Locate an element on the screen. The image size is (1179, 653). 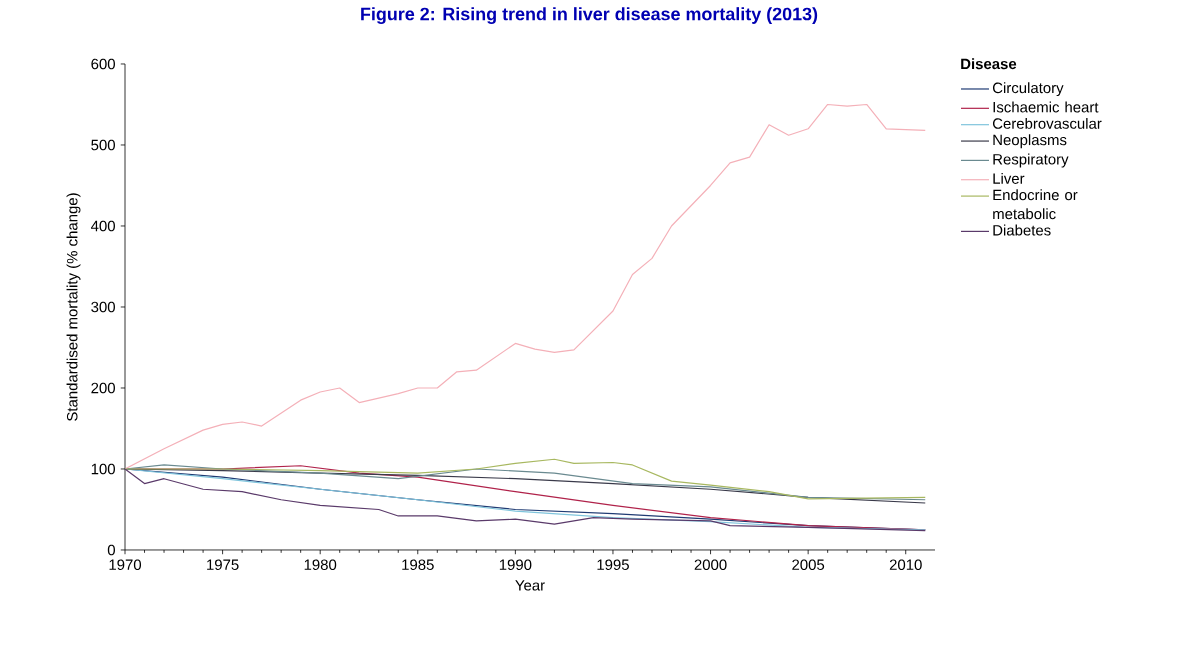
y-tick-label: 200 is located at coordinates (103, 388).